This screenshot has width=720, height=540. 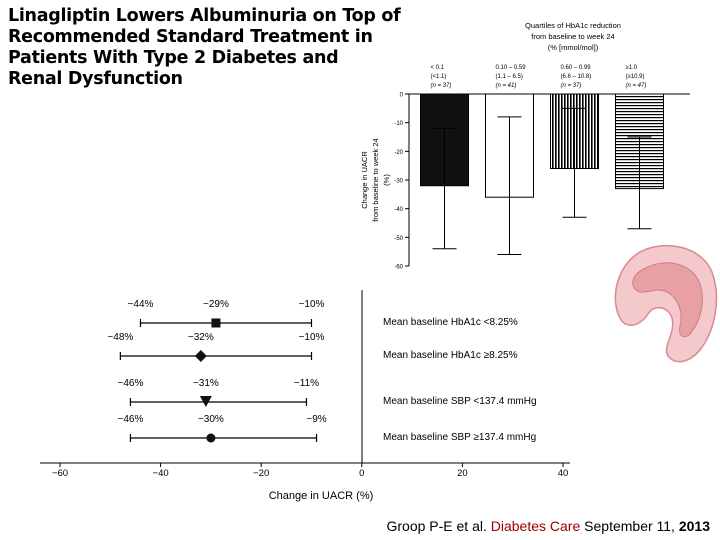 I want to click on title-line: Renal Dysfunction, so click(x=95, y=79).